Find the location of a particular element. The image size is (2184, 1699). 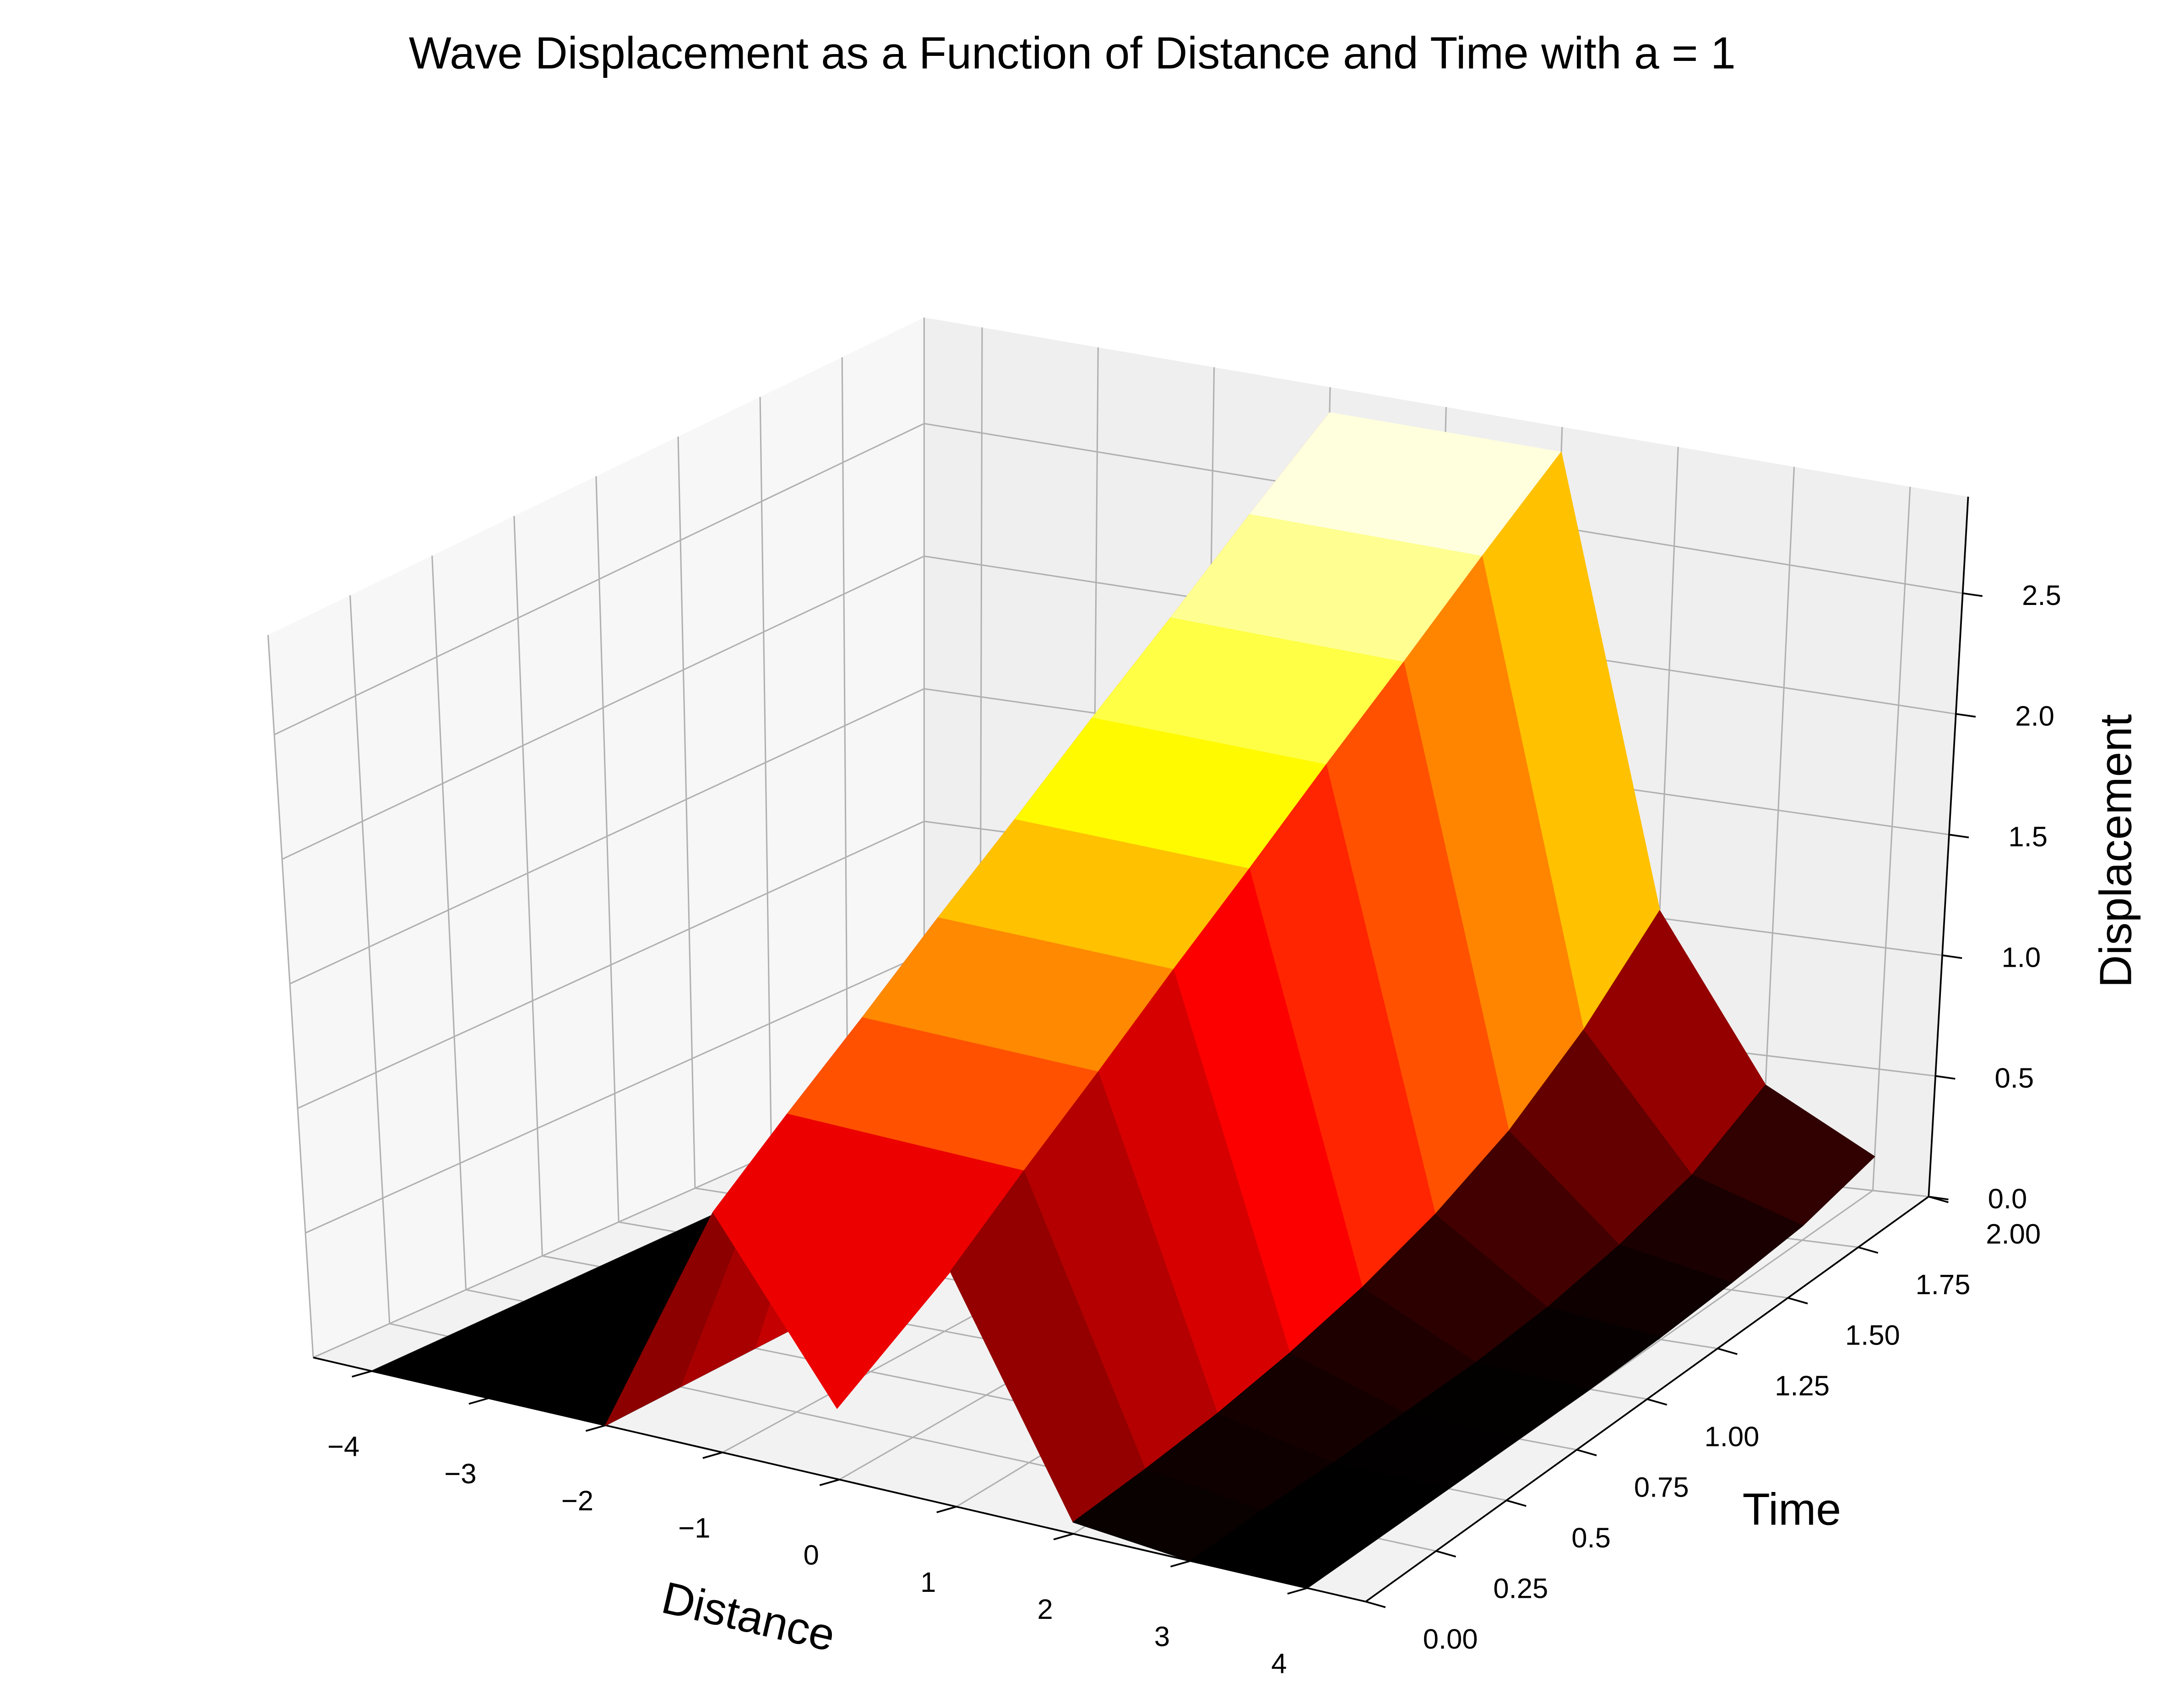

surface-patch is located at coordinates (1284, 1549).